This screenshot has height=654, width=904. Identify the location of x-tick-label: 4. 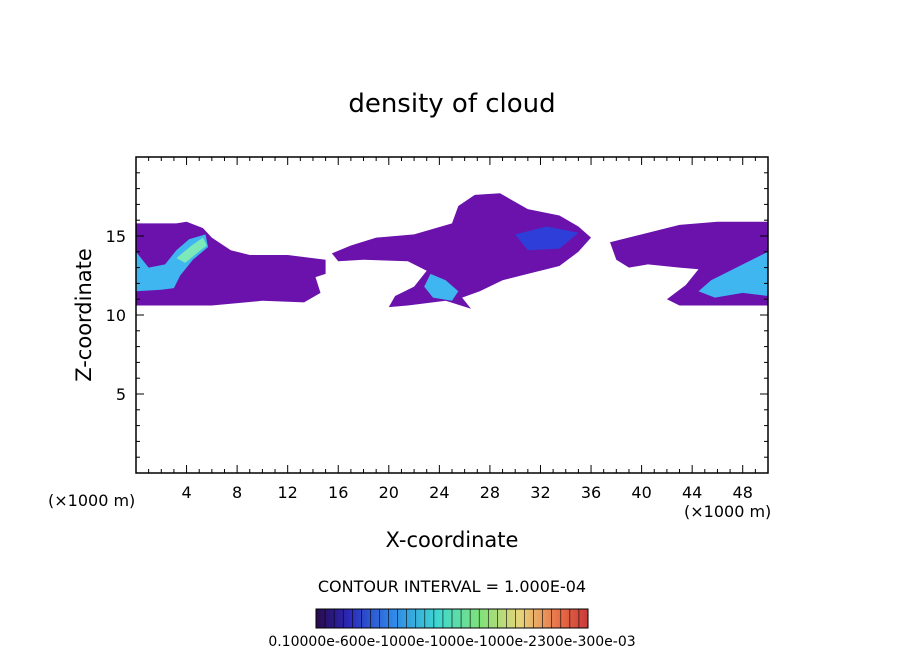
(186, 492).